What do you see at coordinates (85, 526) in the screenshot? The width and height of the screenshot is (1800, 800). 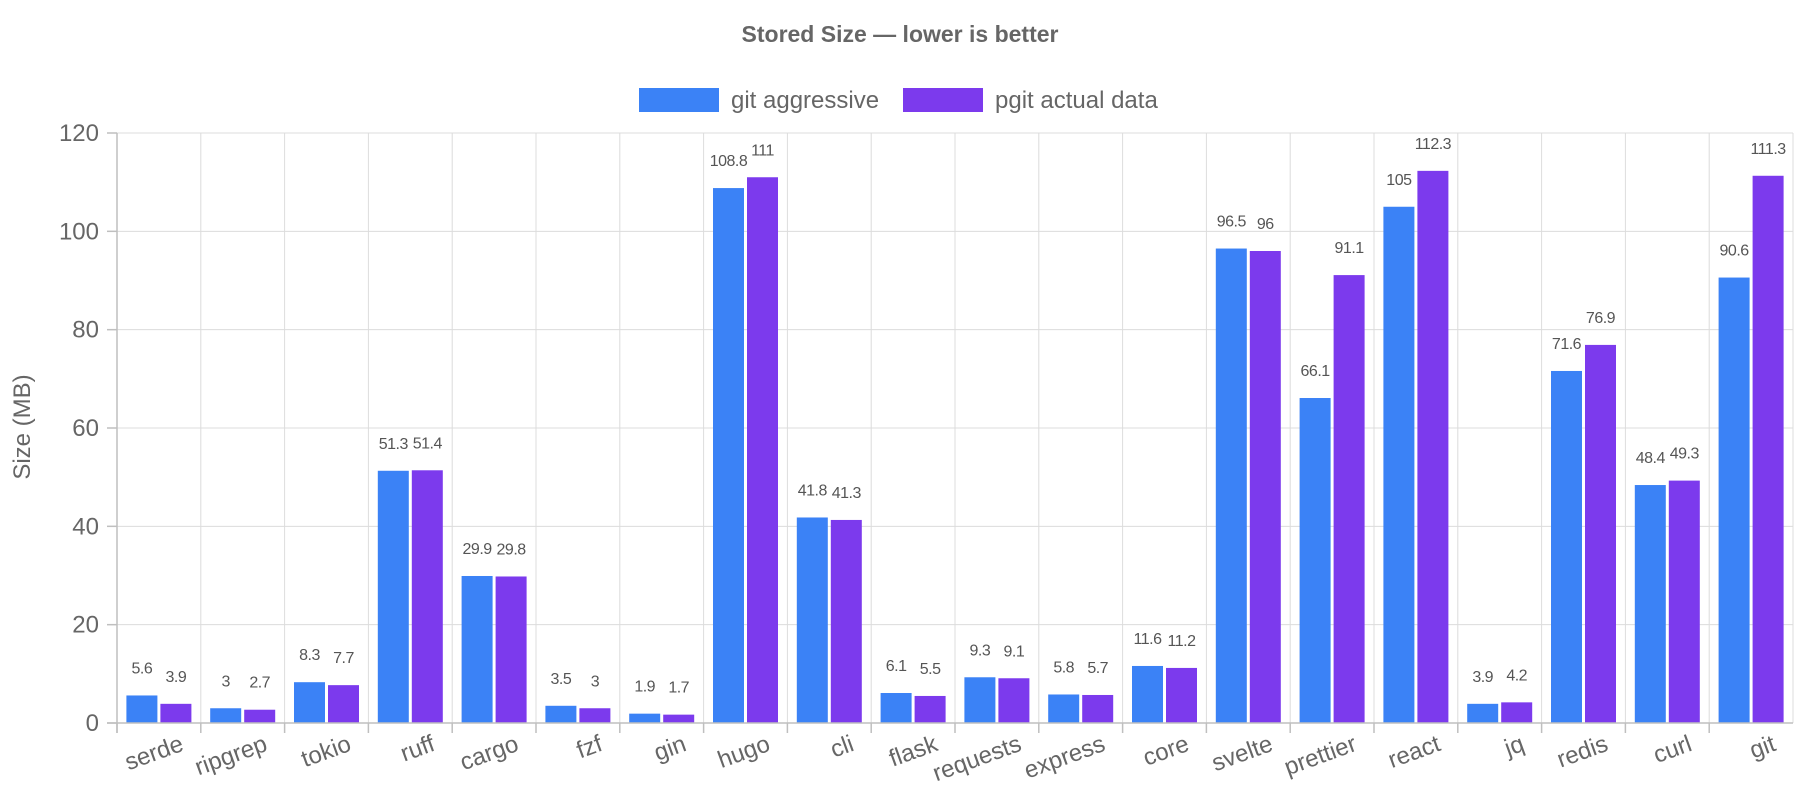 I see `y-tick-label: 40` at bounding box center [85, 526].